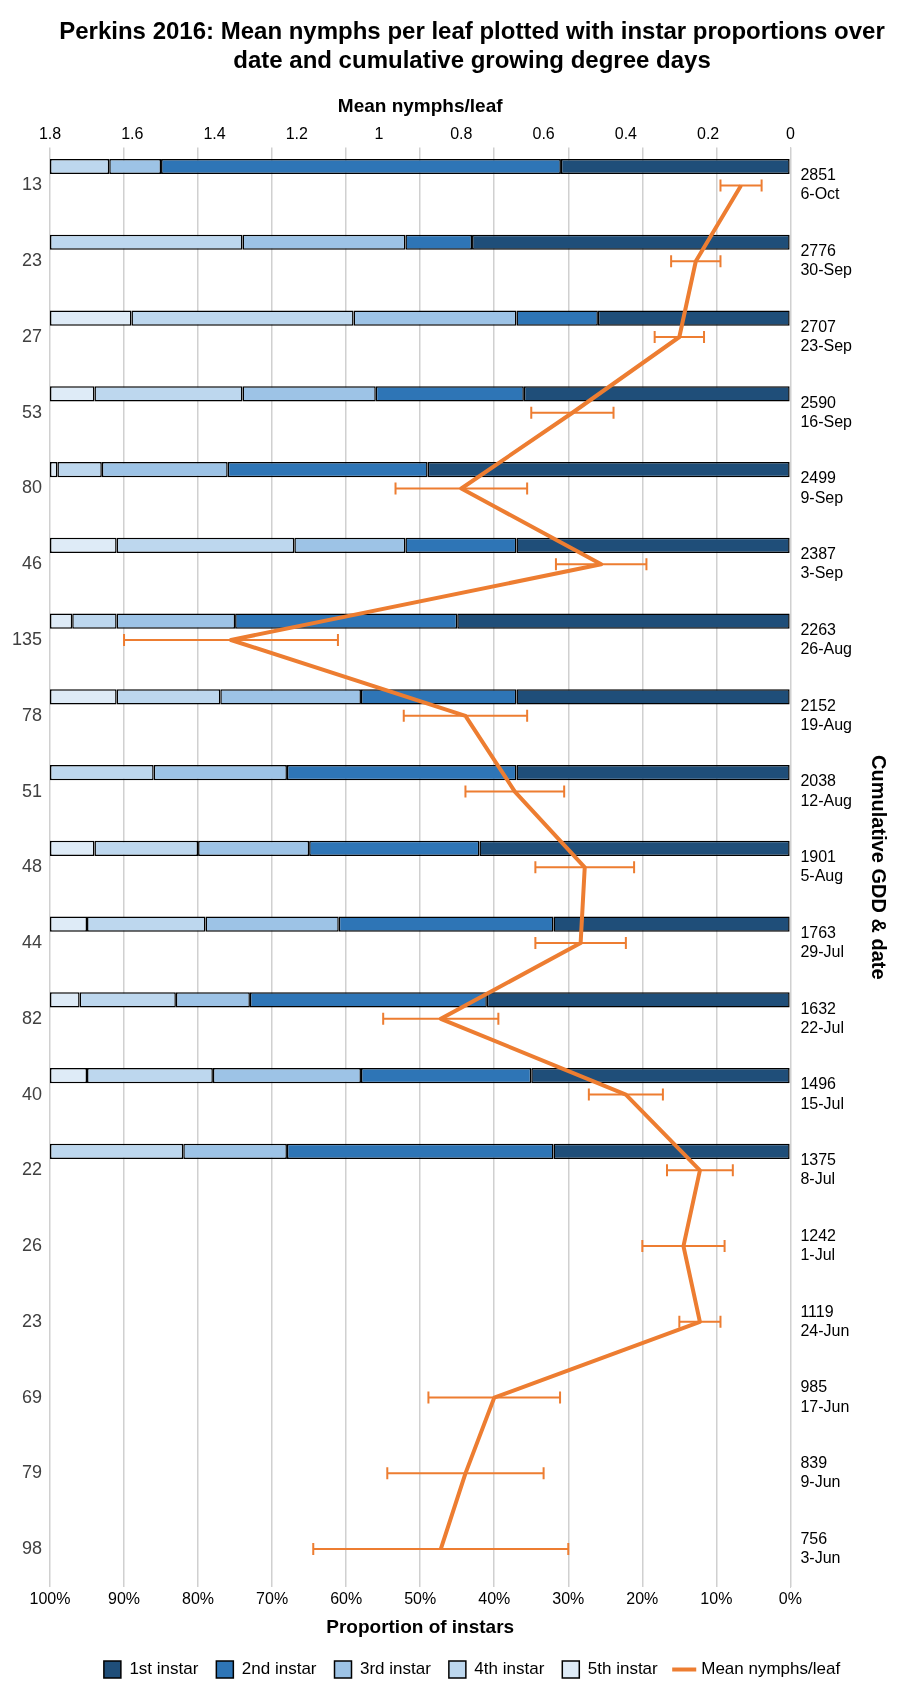 This screenshot has width=904, height=1698. What do you see at coordinates (379, 134) in the screenshot?
I see `x2-tick-label: 1` at bounding box center [379, 134].